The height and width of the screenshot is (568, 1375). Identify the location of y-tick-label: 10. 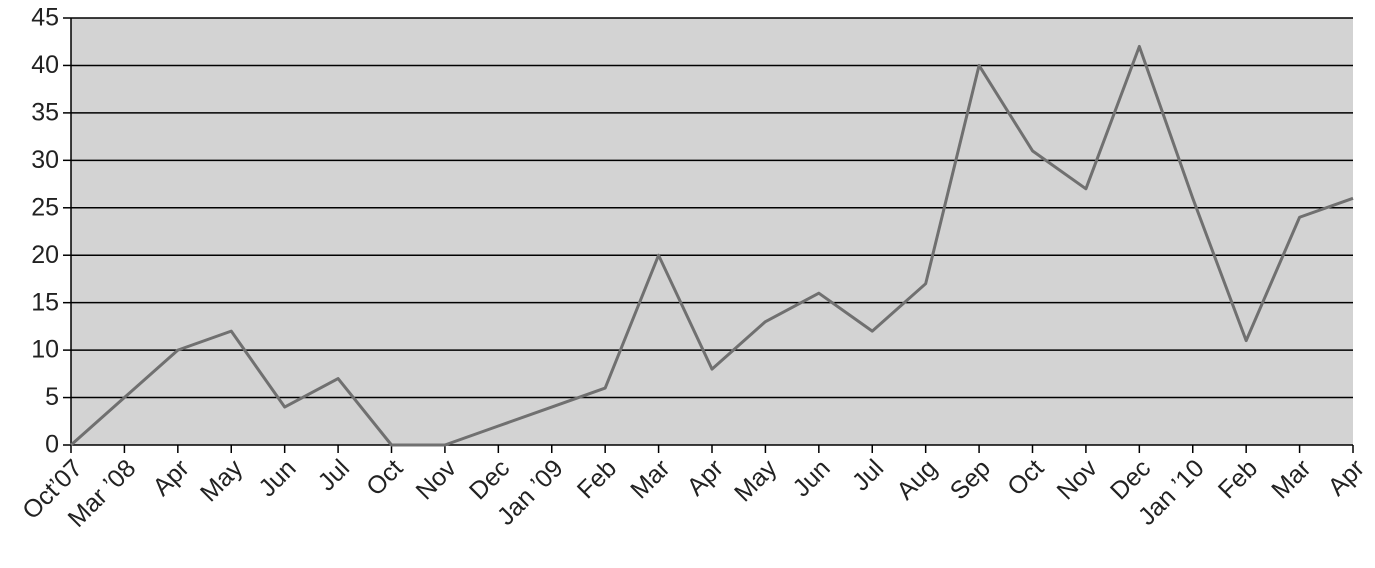
(45, 350).